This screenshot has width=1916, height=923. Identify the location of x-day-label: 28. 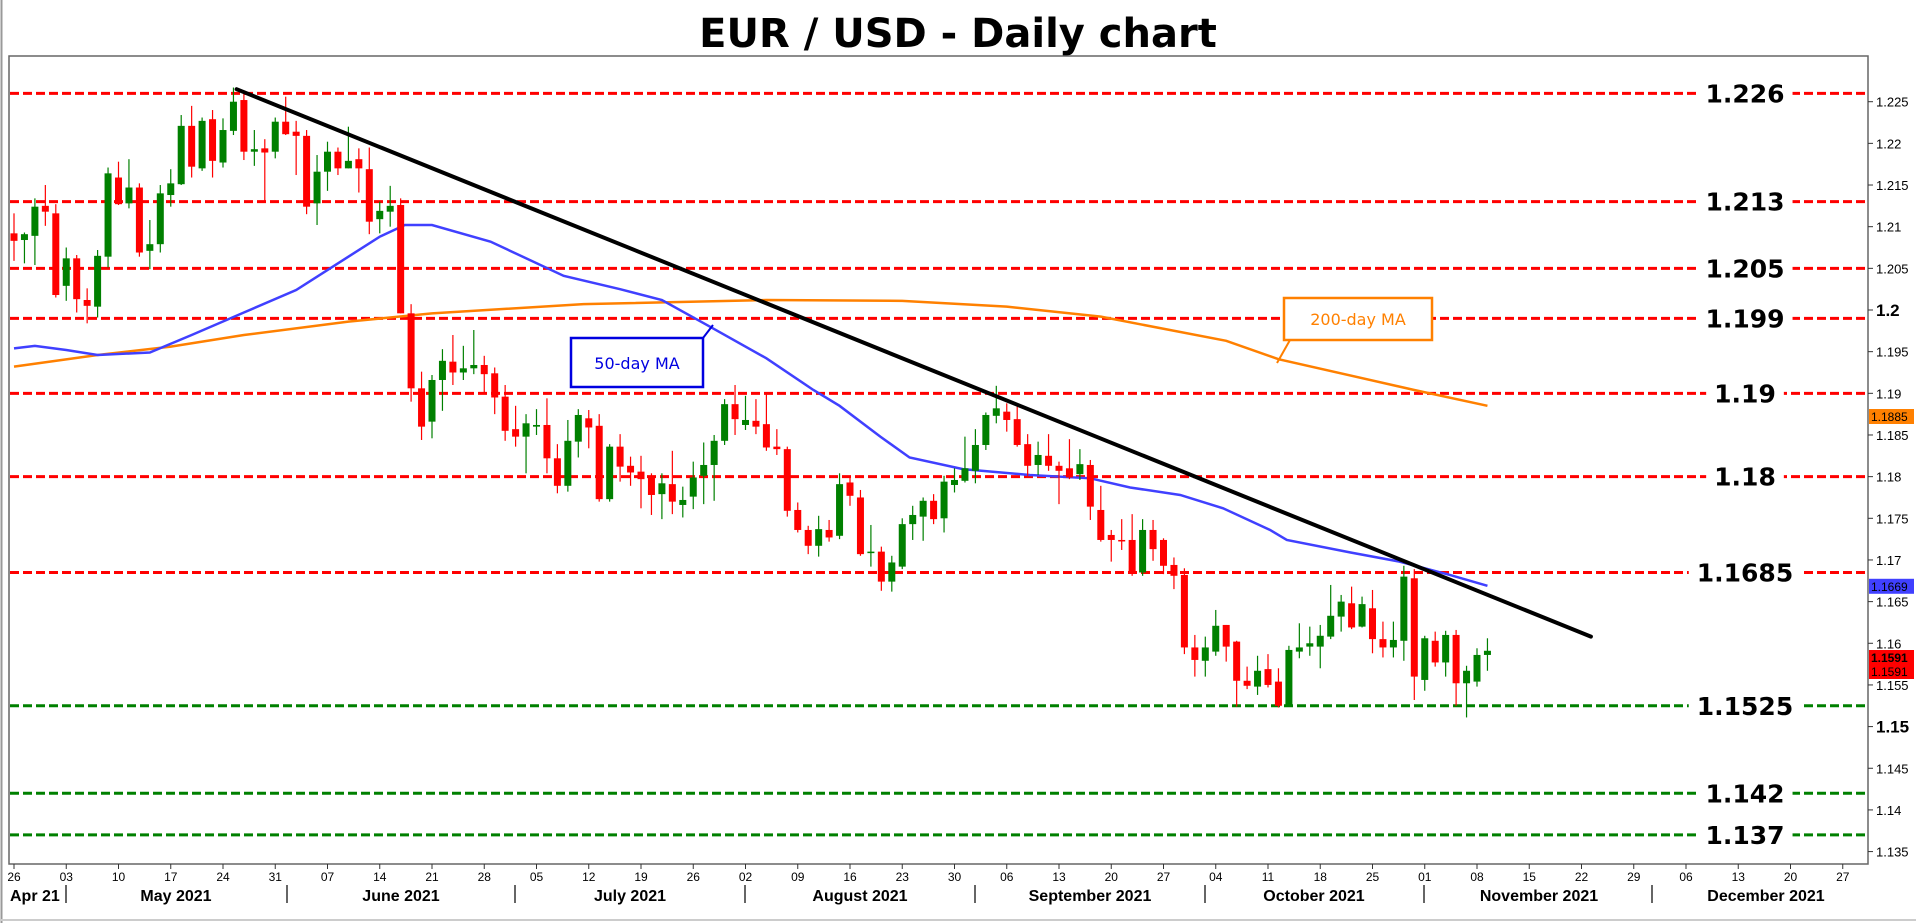
(485, 877).